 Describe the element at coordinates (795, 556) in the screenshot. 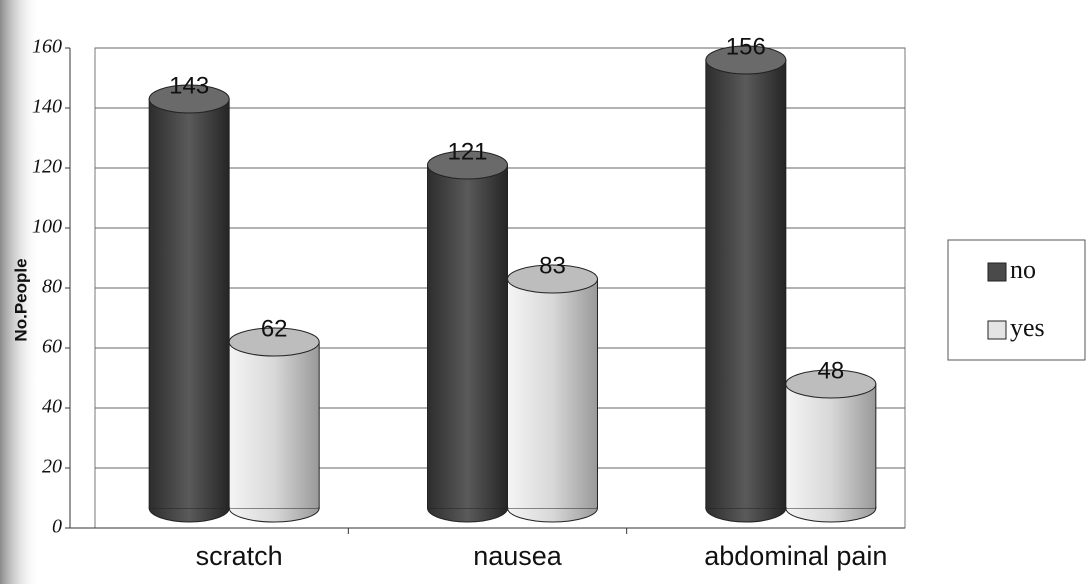

I see `x-tick-label: abdominal pain` at that location.